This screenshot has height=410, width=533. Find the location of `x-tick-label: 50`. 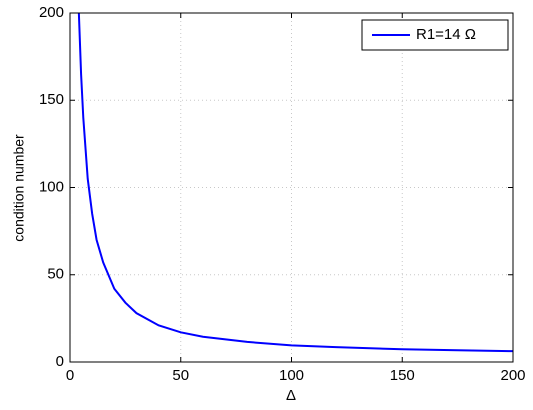

x-tick-label: 50 is located at coordinates (180, 375).